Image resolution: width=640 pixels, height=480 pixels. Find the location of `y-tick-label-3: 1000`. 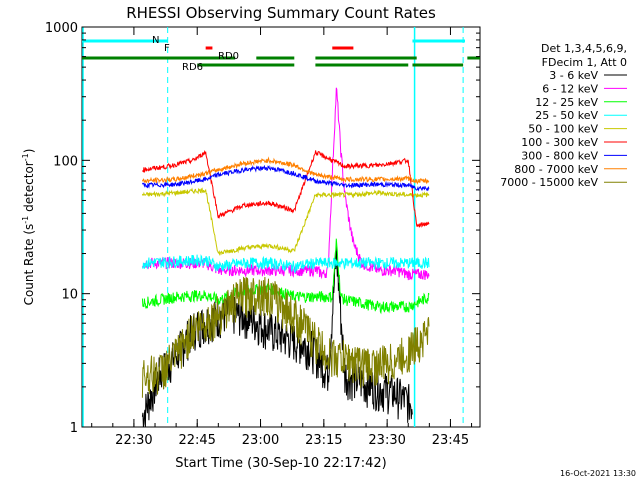

y-tick-label-3: 1000 is located at coordinates (61, 28).